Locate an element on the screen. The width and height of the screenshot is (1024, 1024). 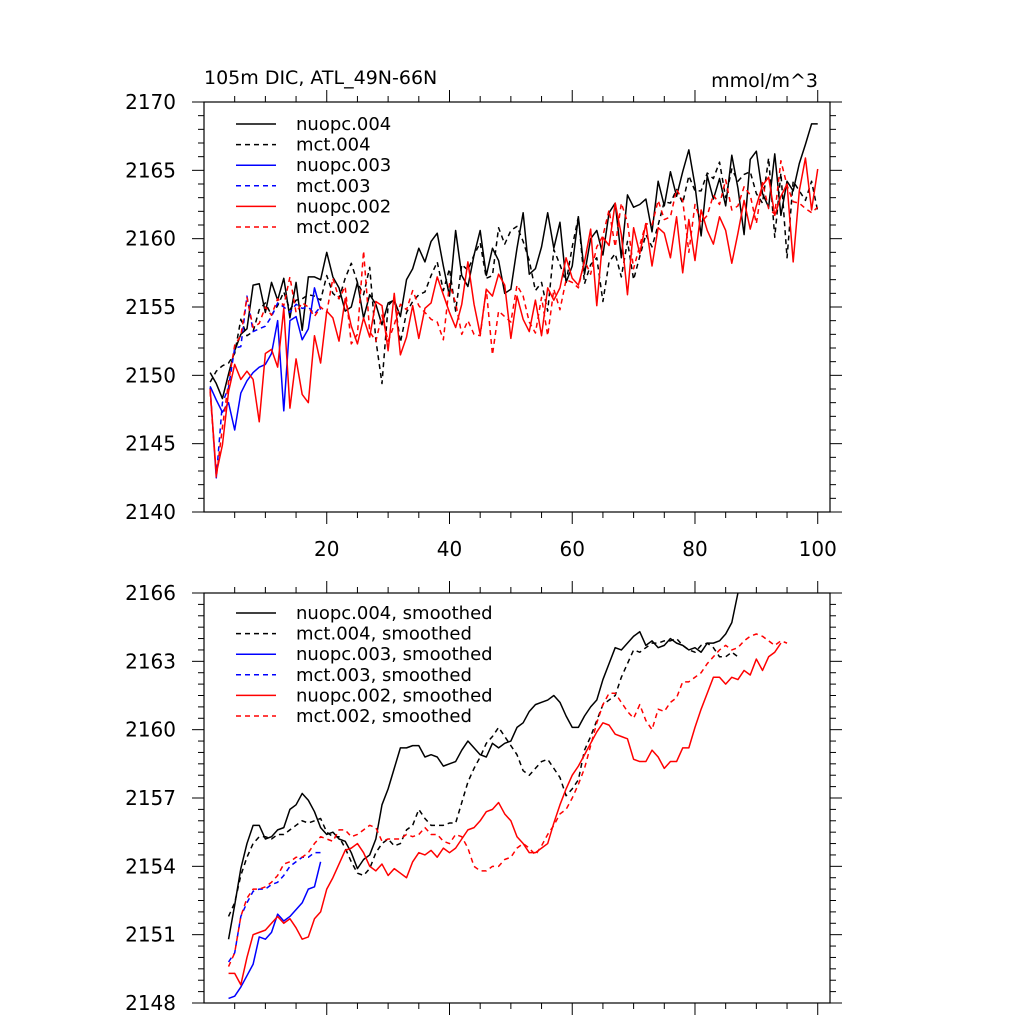
y-tick-label: 2155 is located at coordinates (150, 307).